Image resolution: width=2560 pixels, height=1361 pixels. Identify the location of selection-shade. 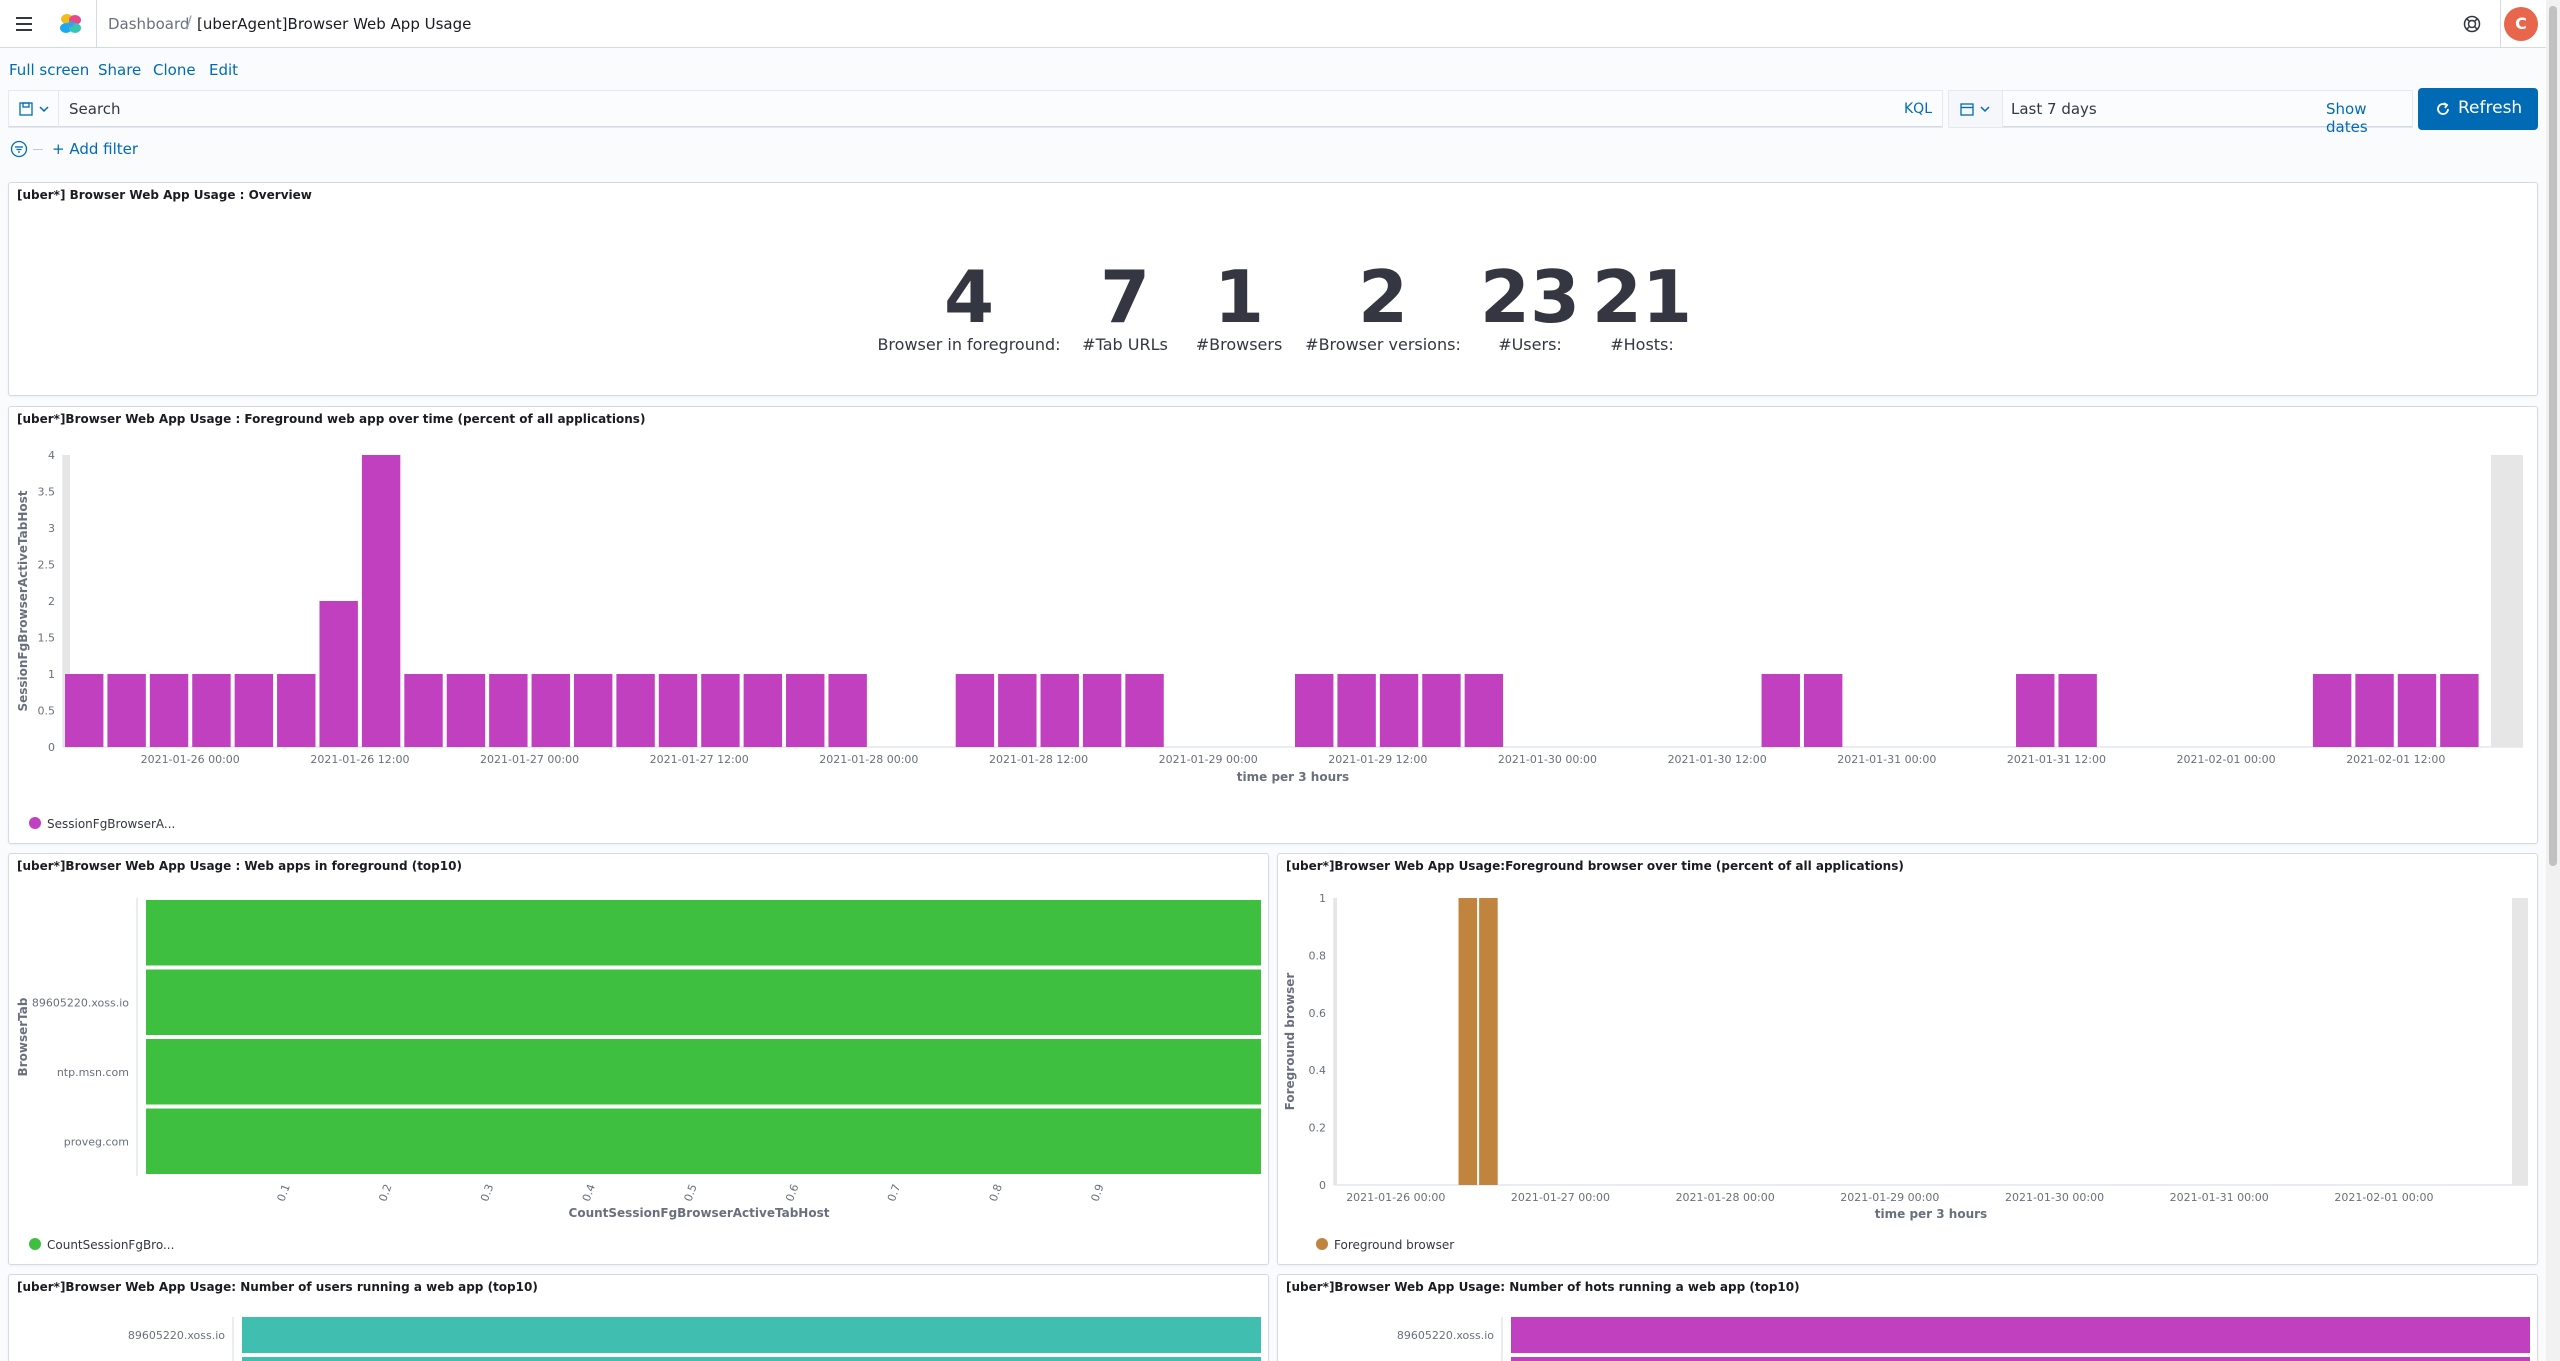
(1335, 1041).